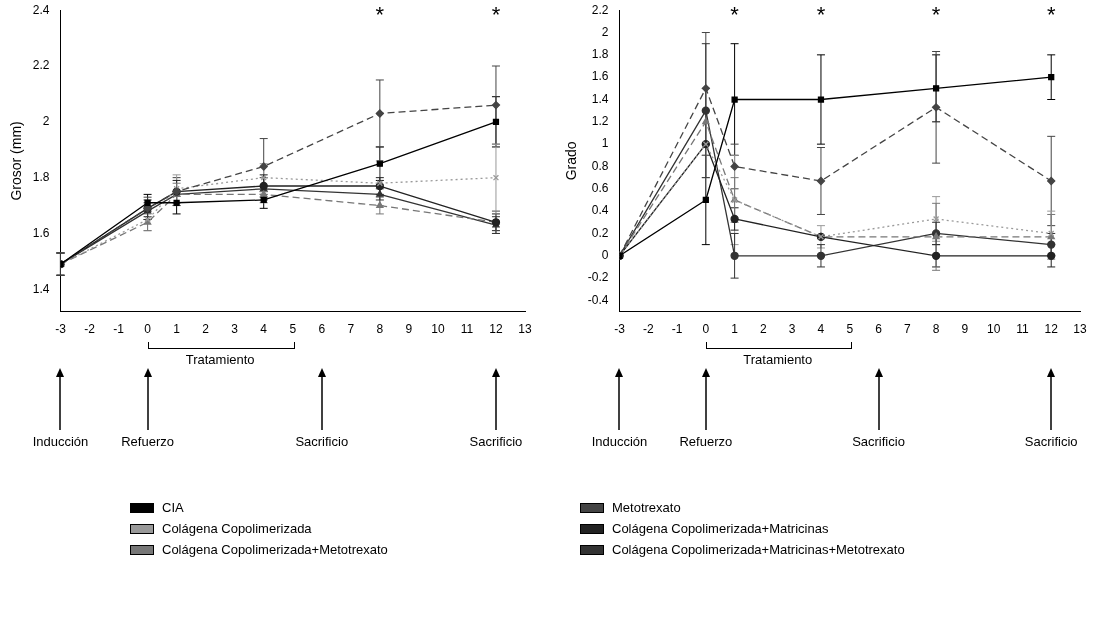 Image resolution: width=1110 pixels, height=637 pixels. Describe the element at coordinates (600, 232) in the screenshot. I see `y-tick-label: 0.2` at that location.